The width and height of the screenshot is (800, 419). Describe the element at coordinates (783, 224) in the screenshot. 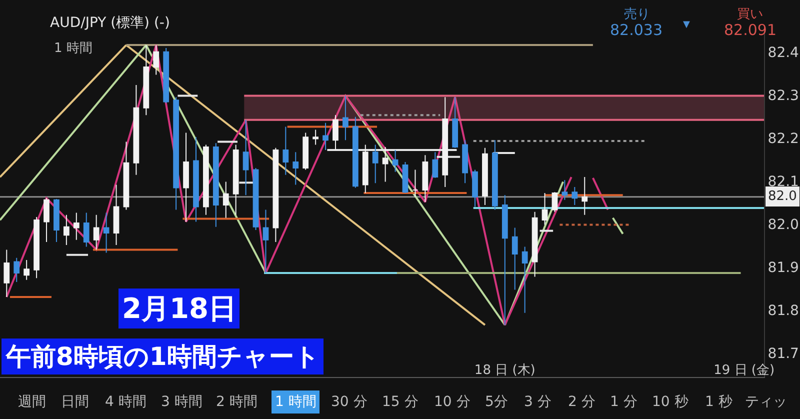

I see `y-tick-label: 82.0` at that location.